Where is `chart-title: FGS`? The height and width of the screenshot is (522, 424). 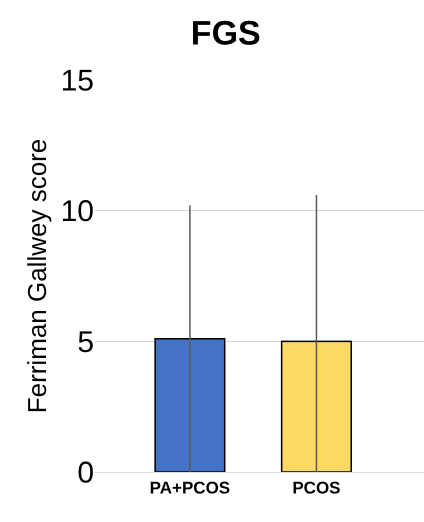 chart-title: FGS is located at coordinates (225, 33).